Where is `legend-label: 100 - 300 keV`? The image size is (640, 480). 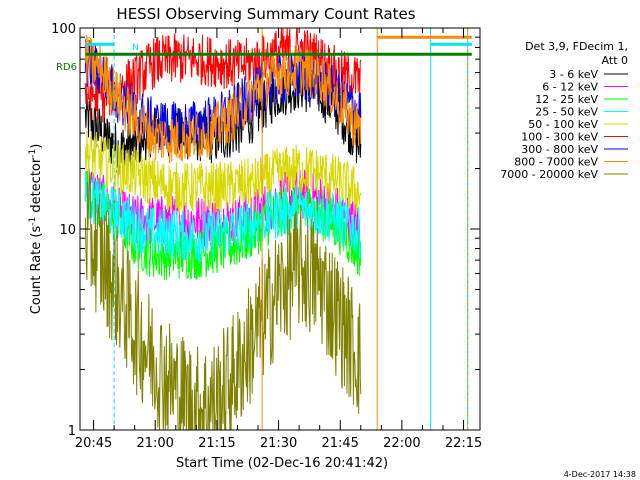 legend-label: 100 - 300 keV is located at coordinates (559, 137).